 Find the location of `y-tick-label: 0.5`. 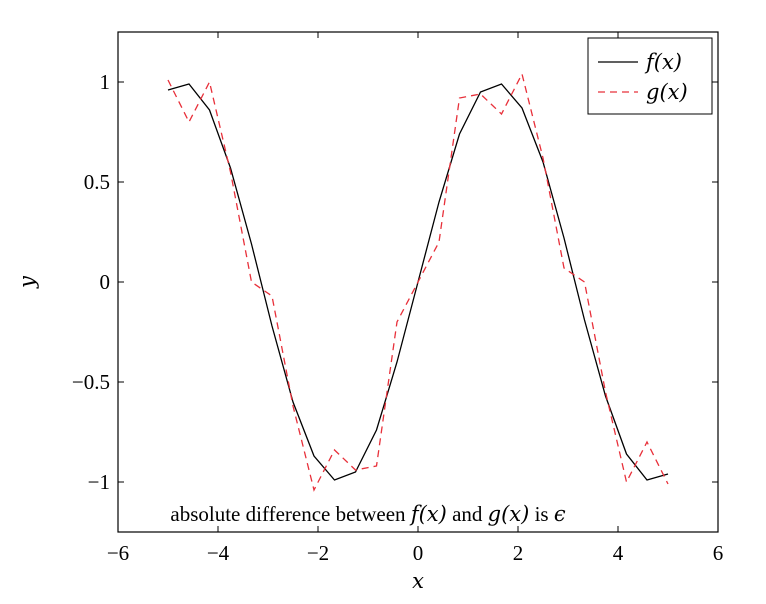

y-tick-label: 0.5 is located at coordinates (97, 182).